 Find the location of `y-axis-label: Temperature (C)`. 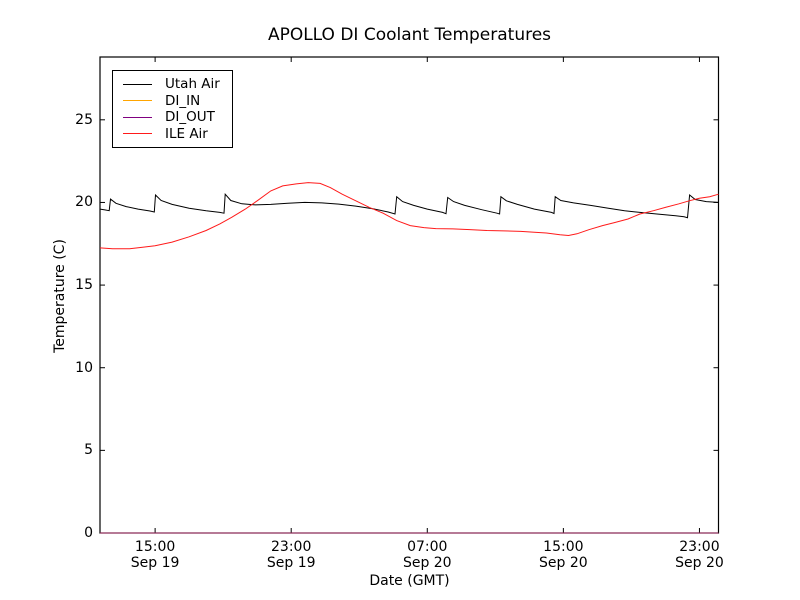

y-axis-label: Temperature (C) is located at coordinates (60, 296).